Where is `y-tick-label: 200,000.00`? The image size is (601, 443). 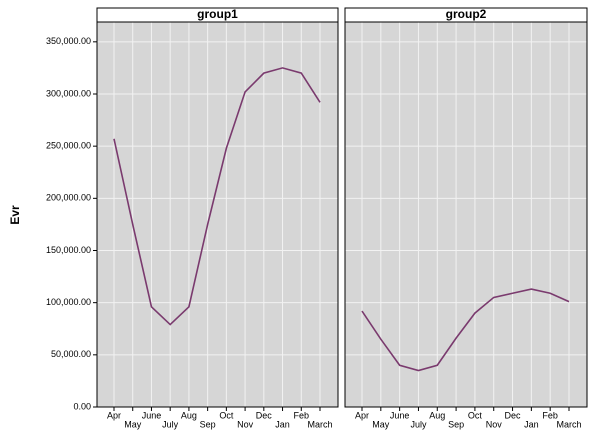
y-tick-label: 200,000.00 is located at coordinates (68, 198).